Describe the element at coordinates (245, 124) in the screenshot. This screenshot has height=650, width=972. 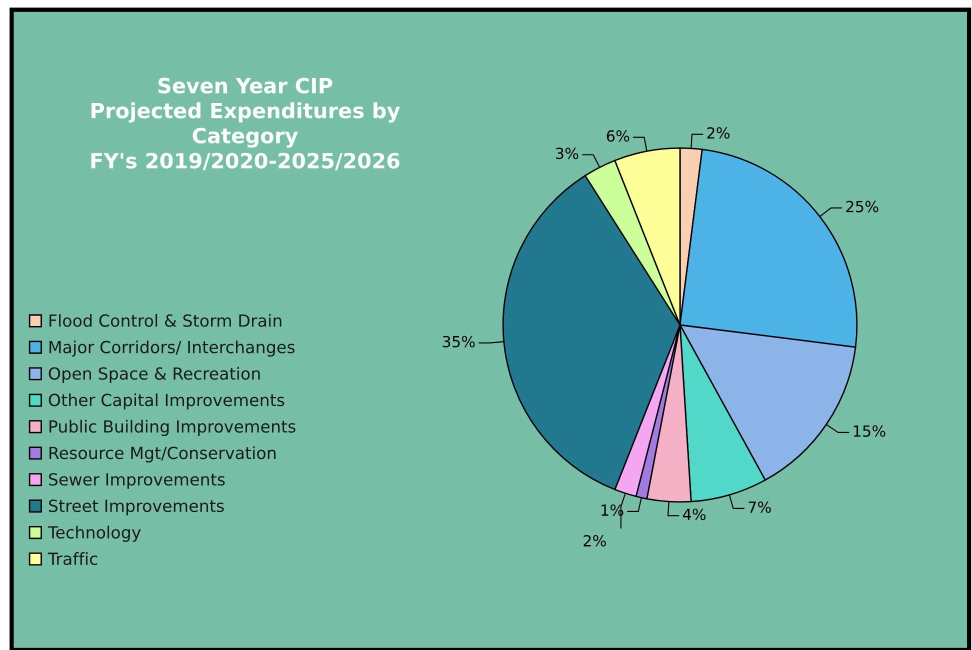
I see `chart-title: Seven Year CIP Projected Expenditures by Category FY's 2019/2020-2025/2026` at that location.